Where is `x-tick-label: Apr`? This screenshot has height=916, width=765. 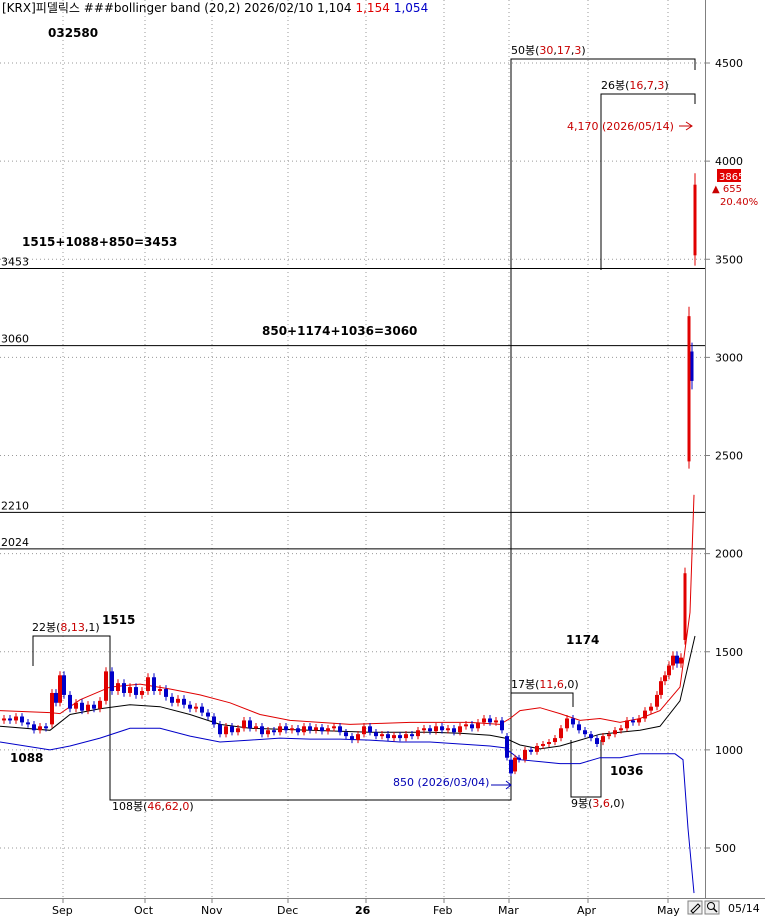 x-tick-label: Apr is located at coordinates (587, 910).